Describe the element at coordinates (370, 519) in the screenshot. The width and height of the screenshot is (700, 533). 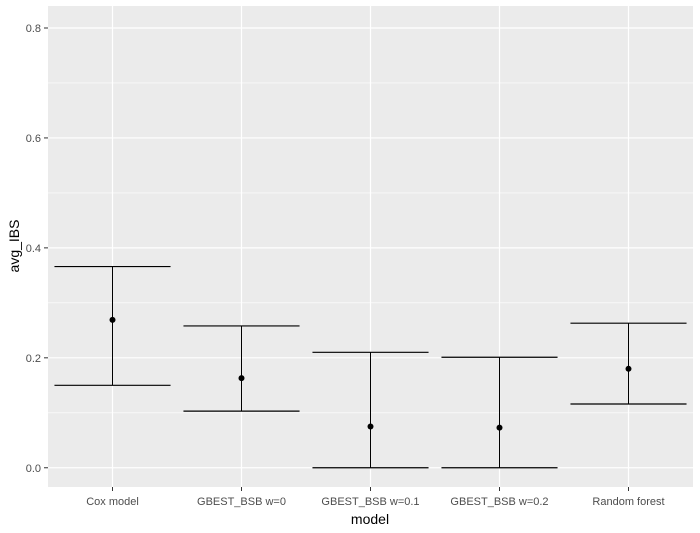
I see `x-axis-title: model` at that location.